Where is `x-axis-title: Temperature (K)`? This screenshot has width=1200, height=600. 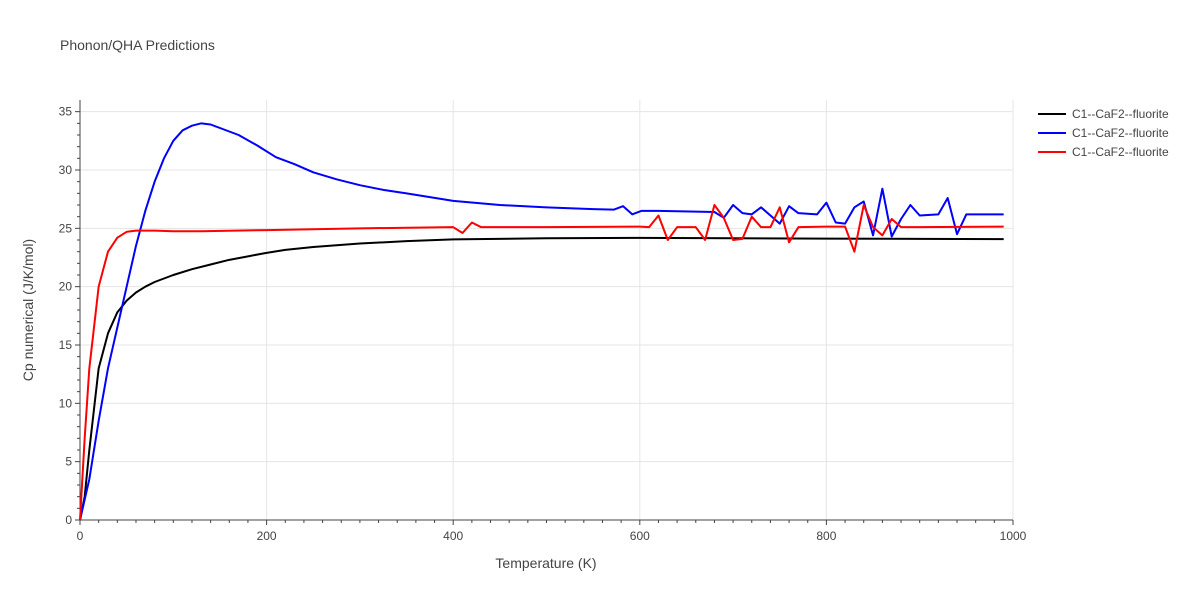
x-axis-title: Temperature (K) is located at coordinates (545, 563).